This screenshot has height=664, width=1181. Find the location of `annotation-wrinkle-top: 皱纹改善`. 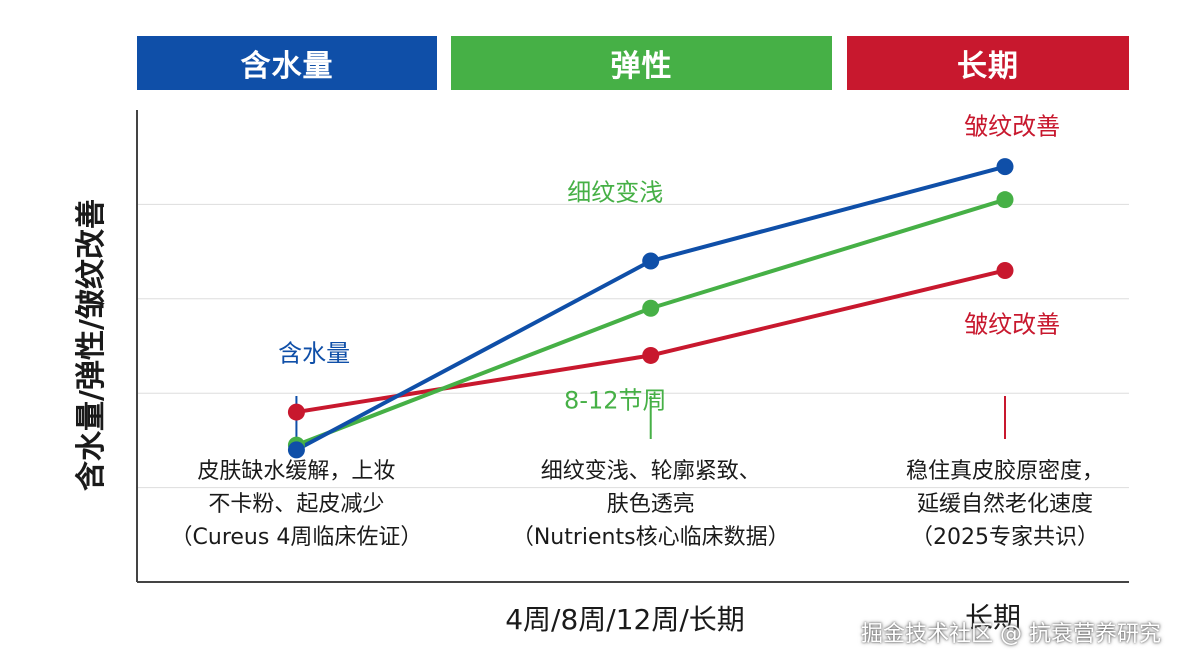

annotation-wrinkle-top: 皱纹改善 is located at coordinates (1012, 126).